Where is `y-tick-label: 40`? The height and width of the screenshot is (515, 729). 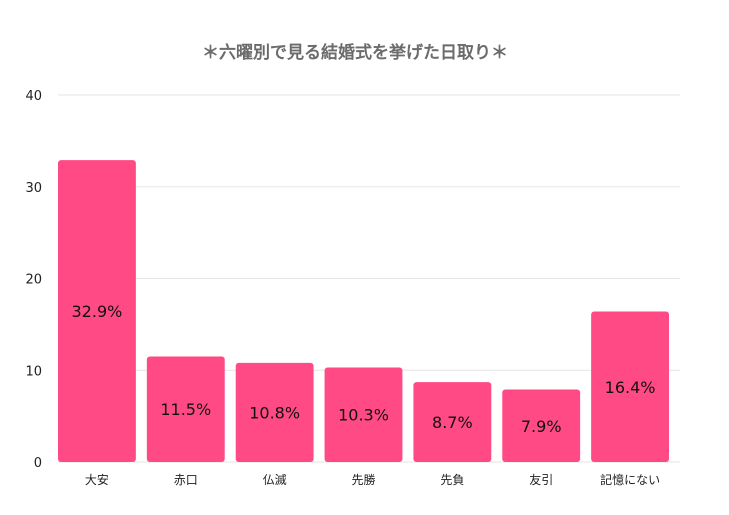 y-tick-label: 40 is located at coordinates (33, 96).